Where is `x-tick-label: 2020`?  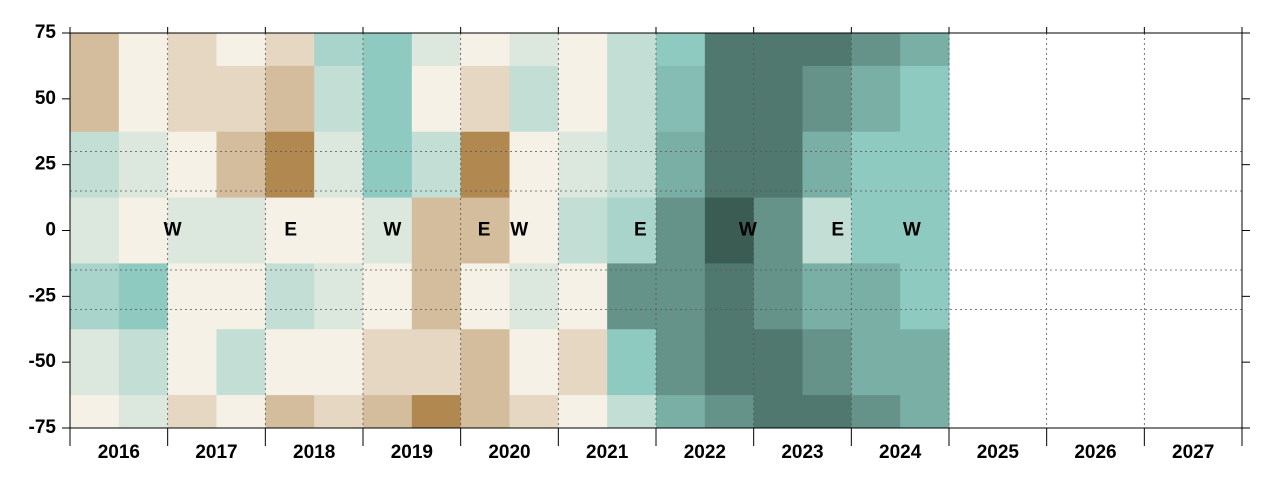 x-tick-label: 2020 is located at coordinates (509, 452).